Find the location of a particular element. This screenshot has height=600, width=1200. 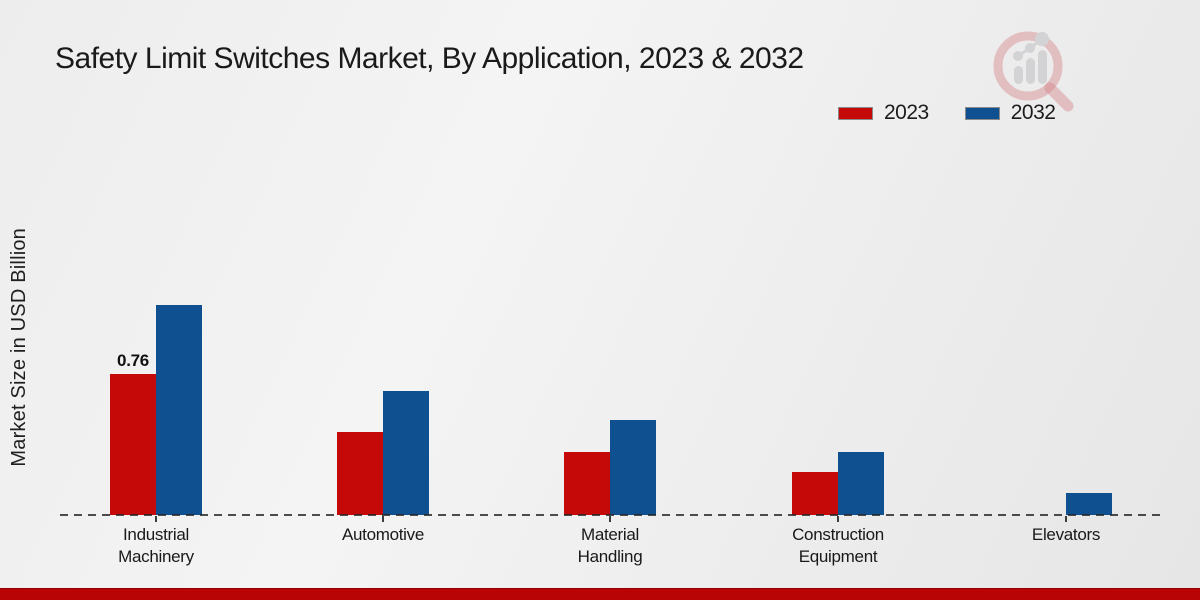

legend-swatch-2032-icon is located at coordinates (982, 113).